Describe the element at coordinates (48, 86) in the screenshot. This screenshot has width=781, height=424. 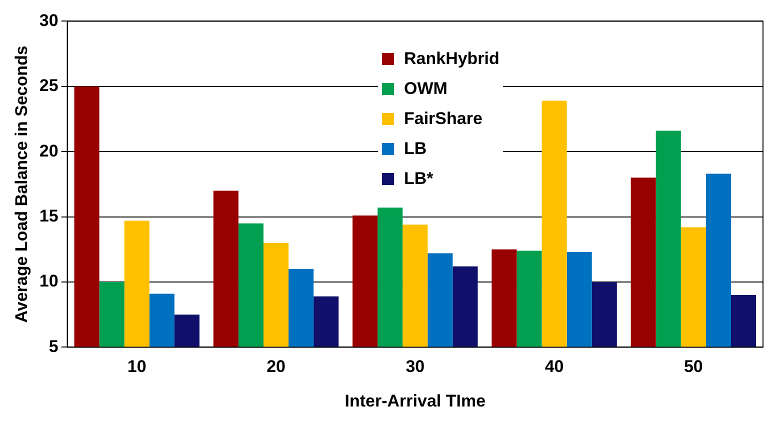
I see `y-tick-label: 25` at that location.